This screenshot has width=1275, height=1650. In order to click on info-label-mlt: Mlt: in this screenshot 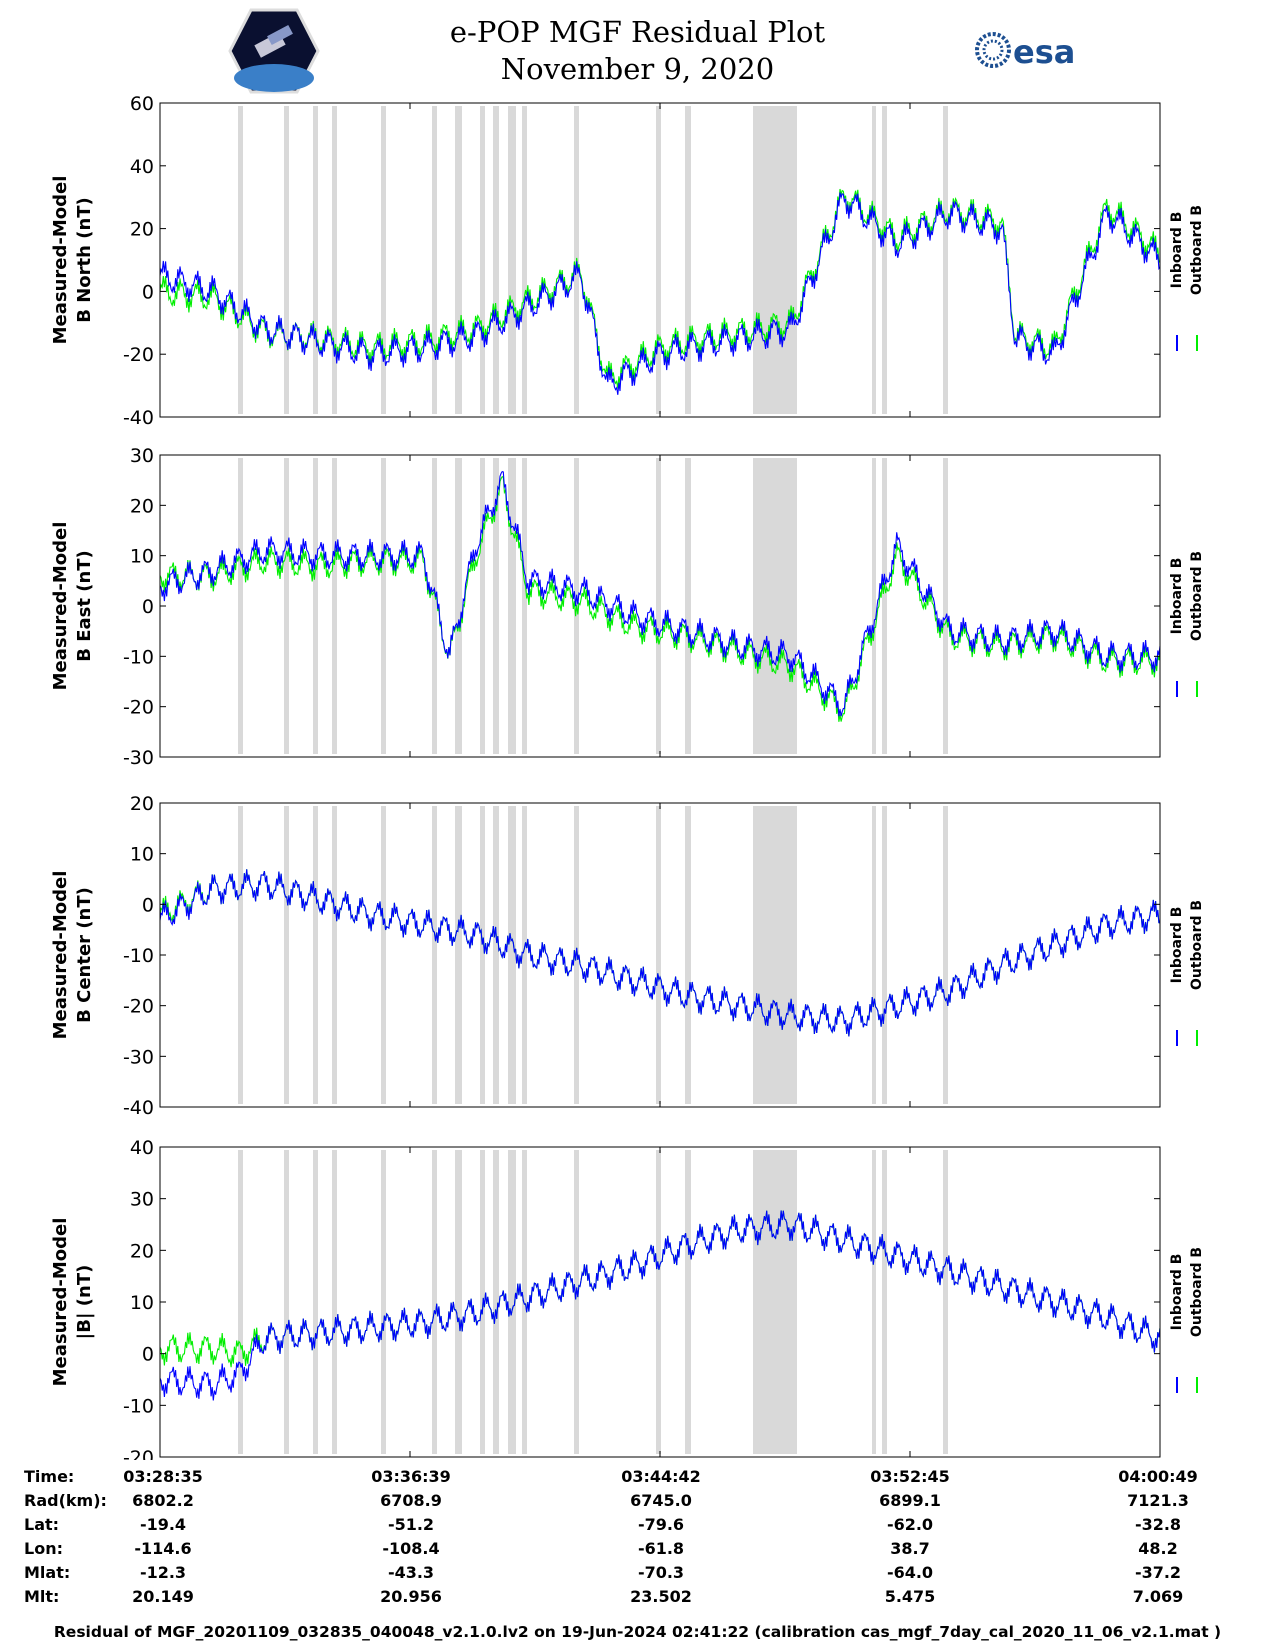, I will do `click(42, 1596)`.